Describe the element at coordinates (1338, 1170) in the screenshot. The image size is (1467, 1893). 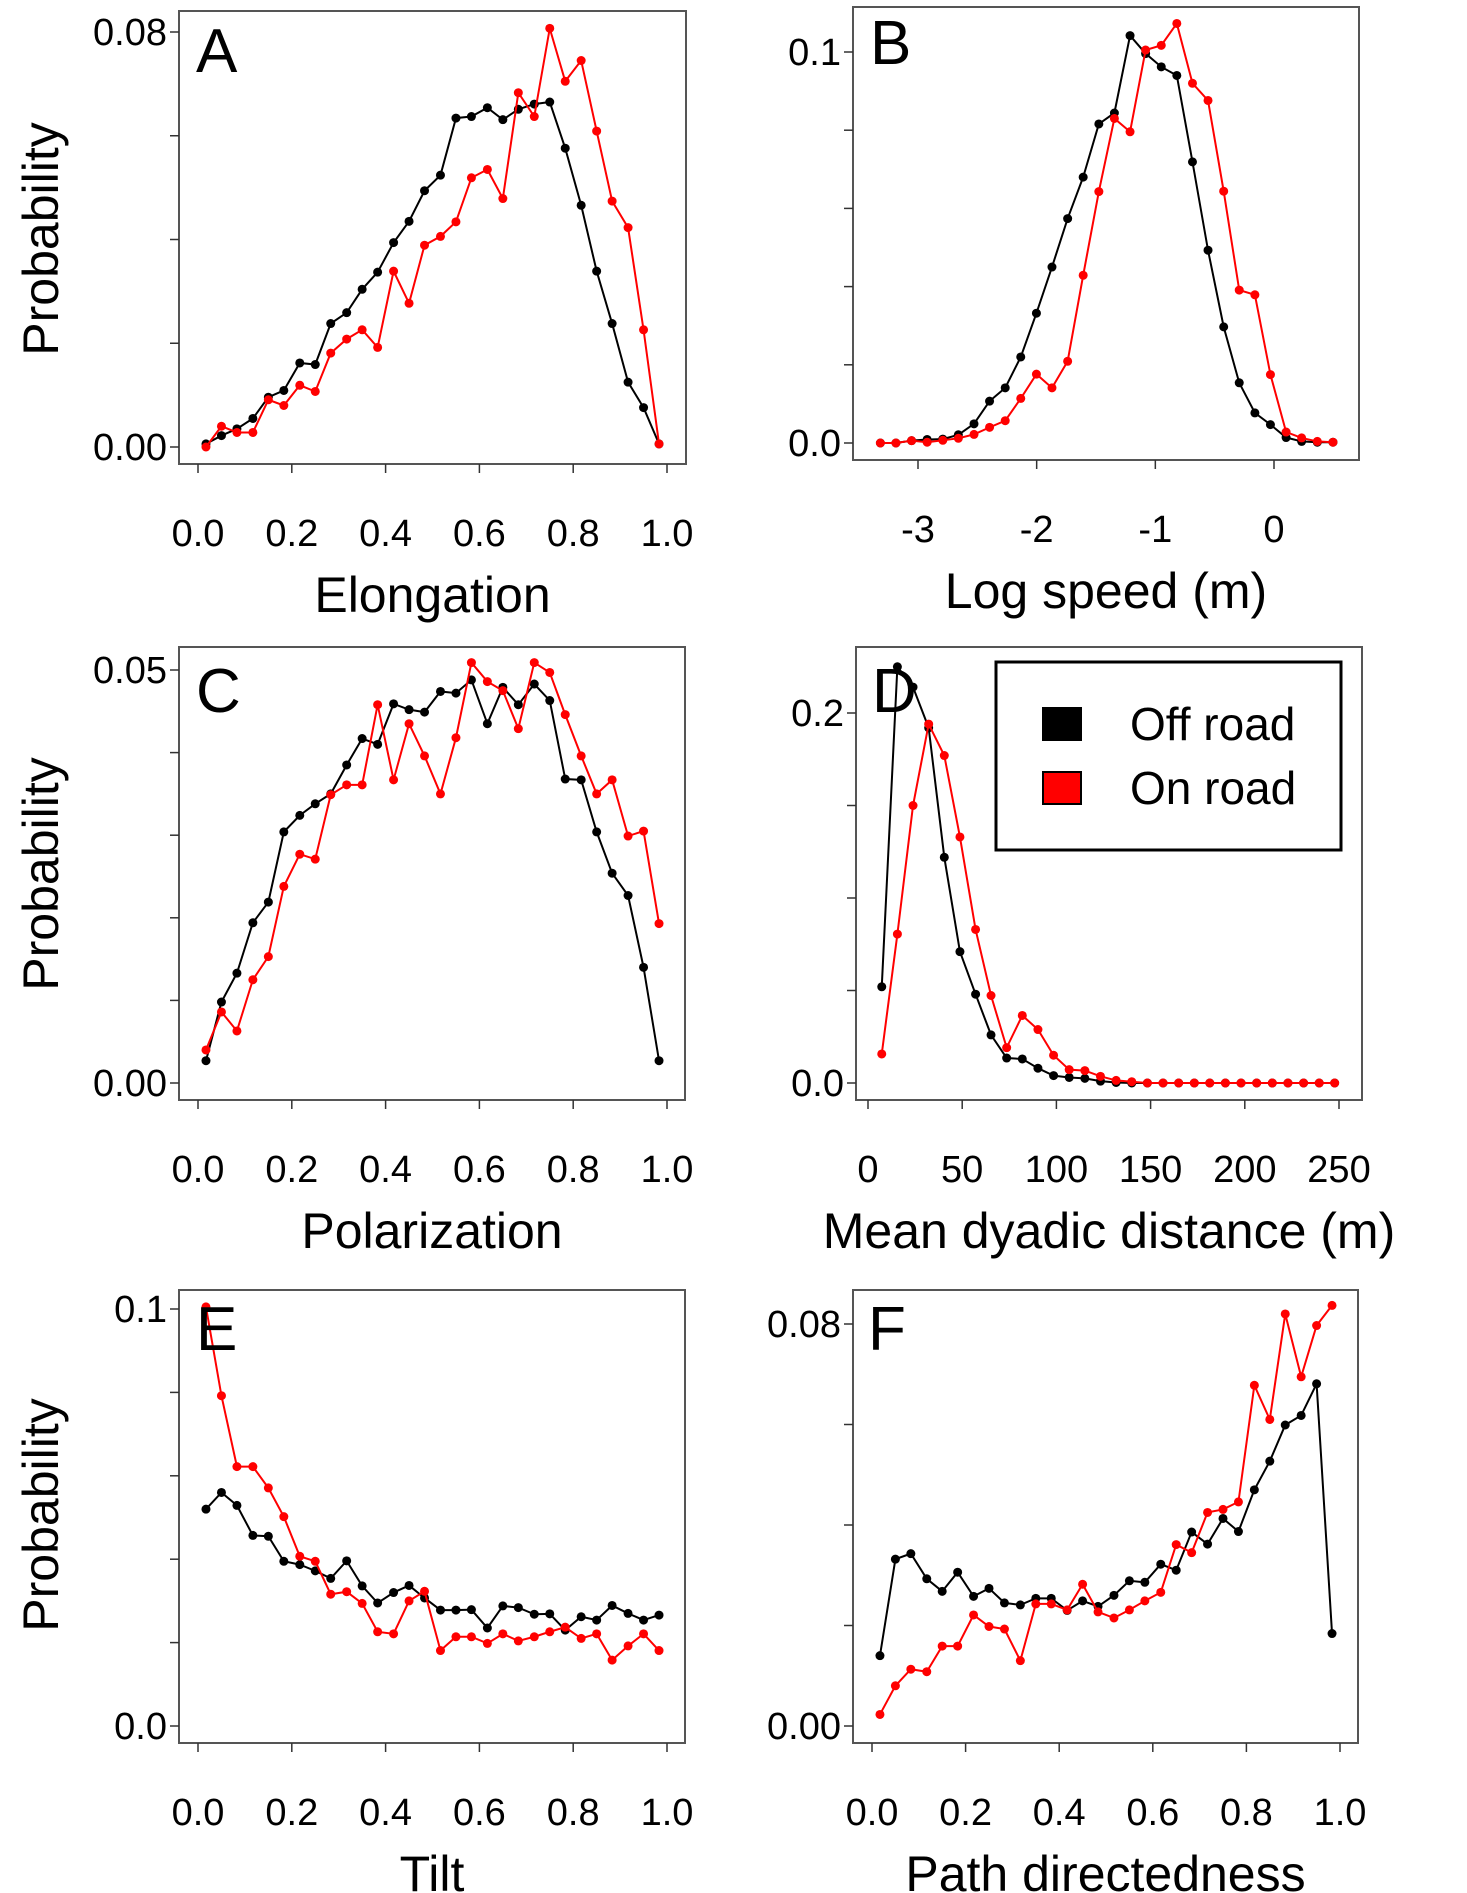
I see `x-tick-label: 250` at that location.